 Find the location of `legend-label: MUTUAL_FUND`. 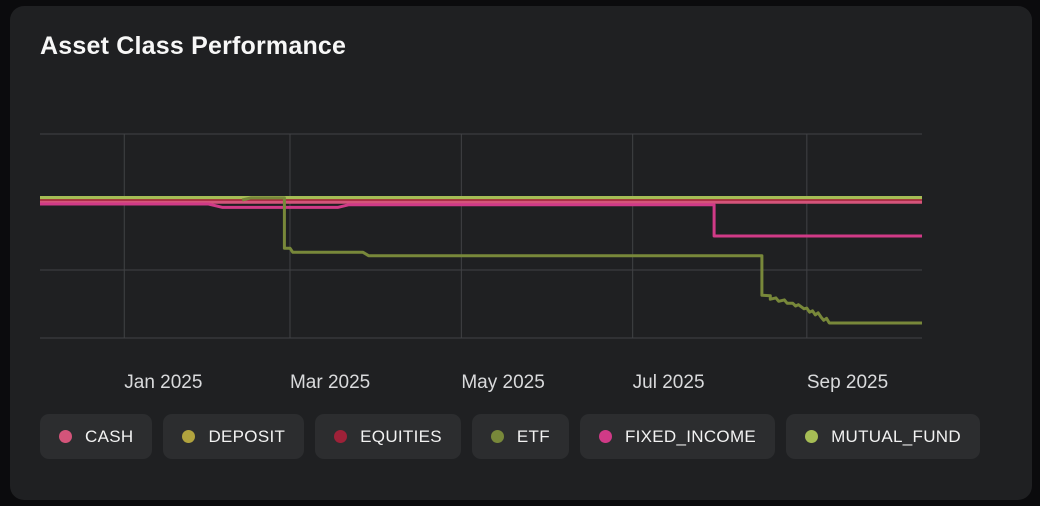

legend-label: MUTUAL_FUND is located at coordinates (896, 436).